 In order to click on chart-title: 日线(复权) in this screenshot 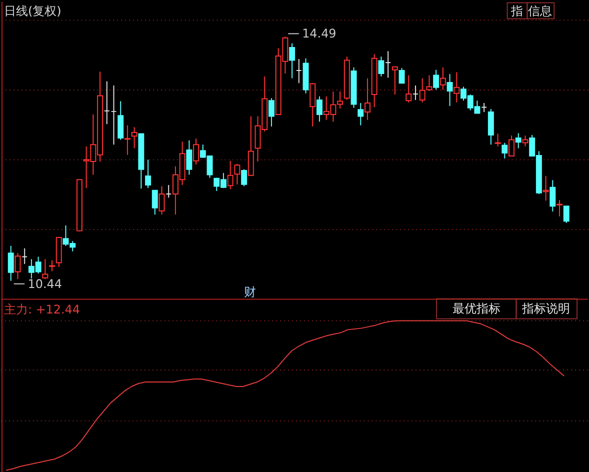, I will do `click(33, 11)`.